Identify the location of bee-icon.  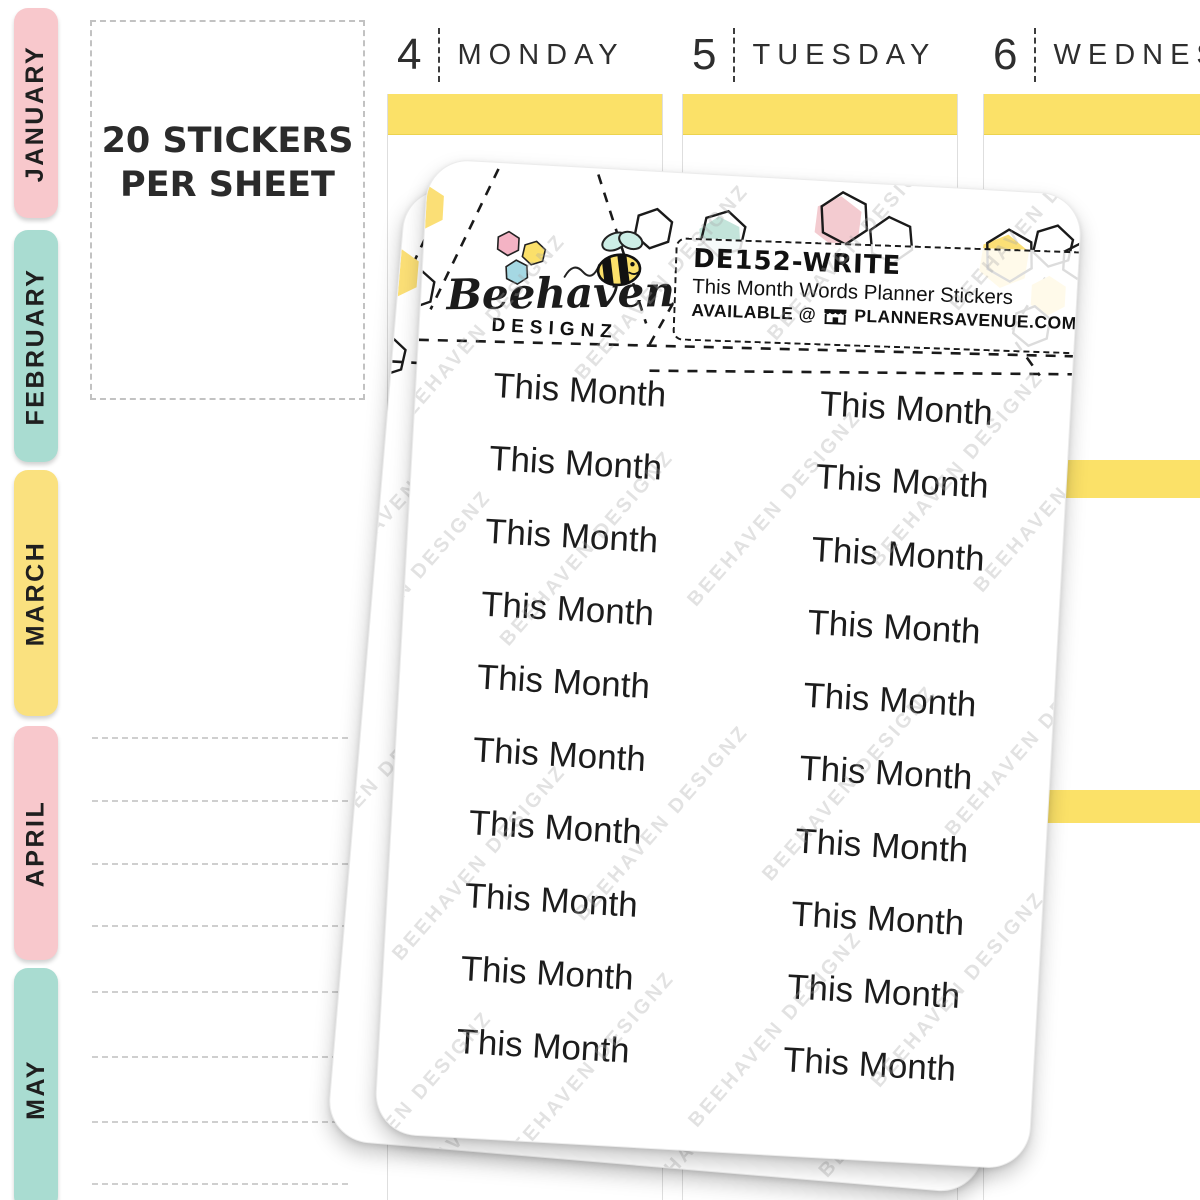
(603, 259).